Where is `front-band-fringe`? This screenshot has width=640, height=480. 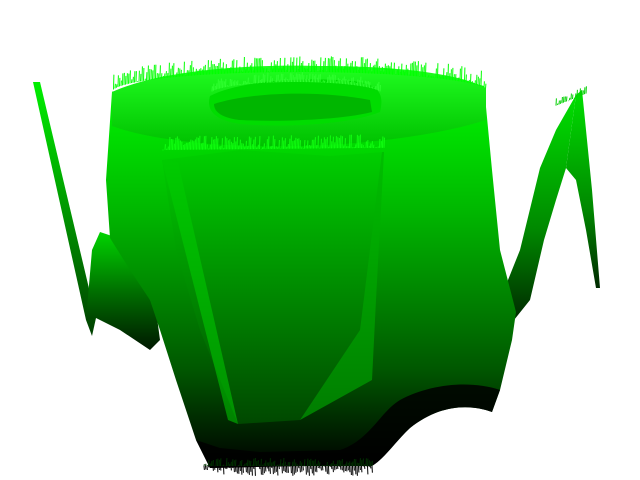
front-band-fringe is located at coordinates (273, 142).